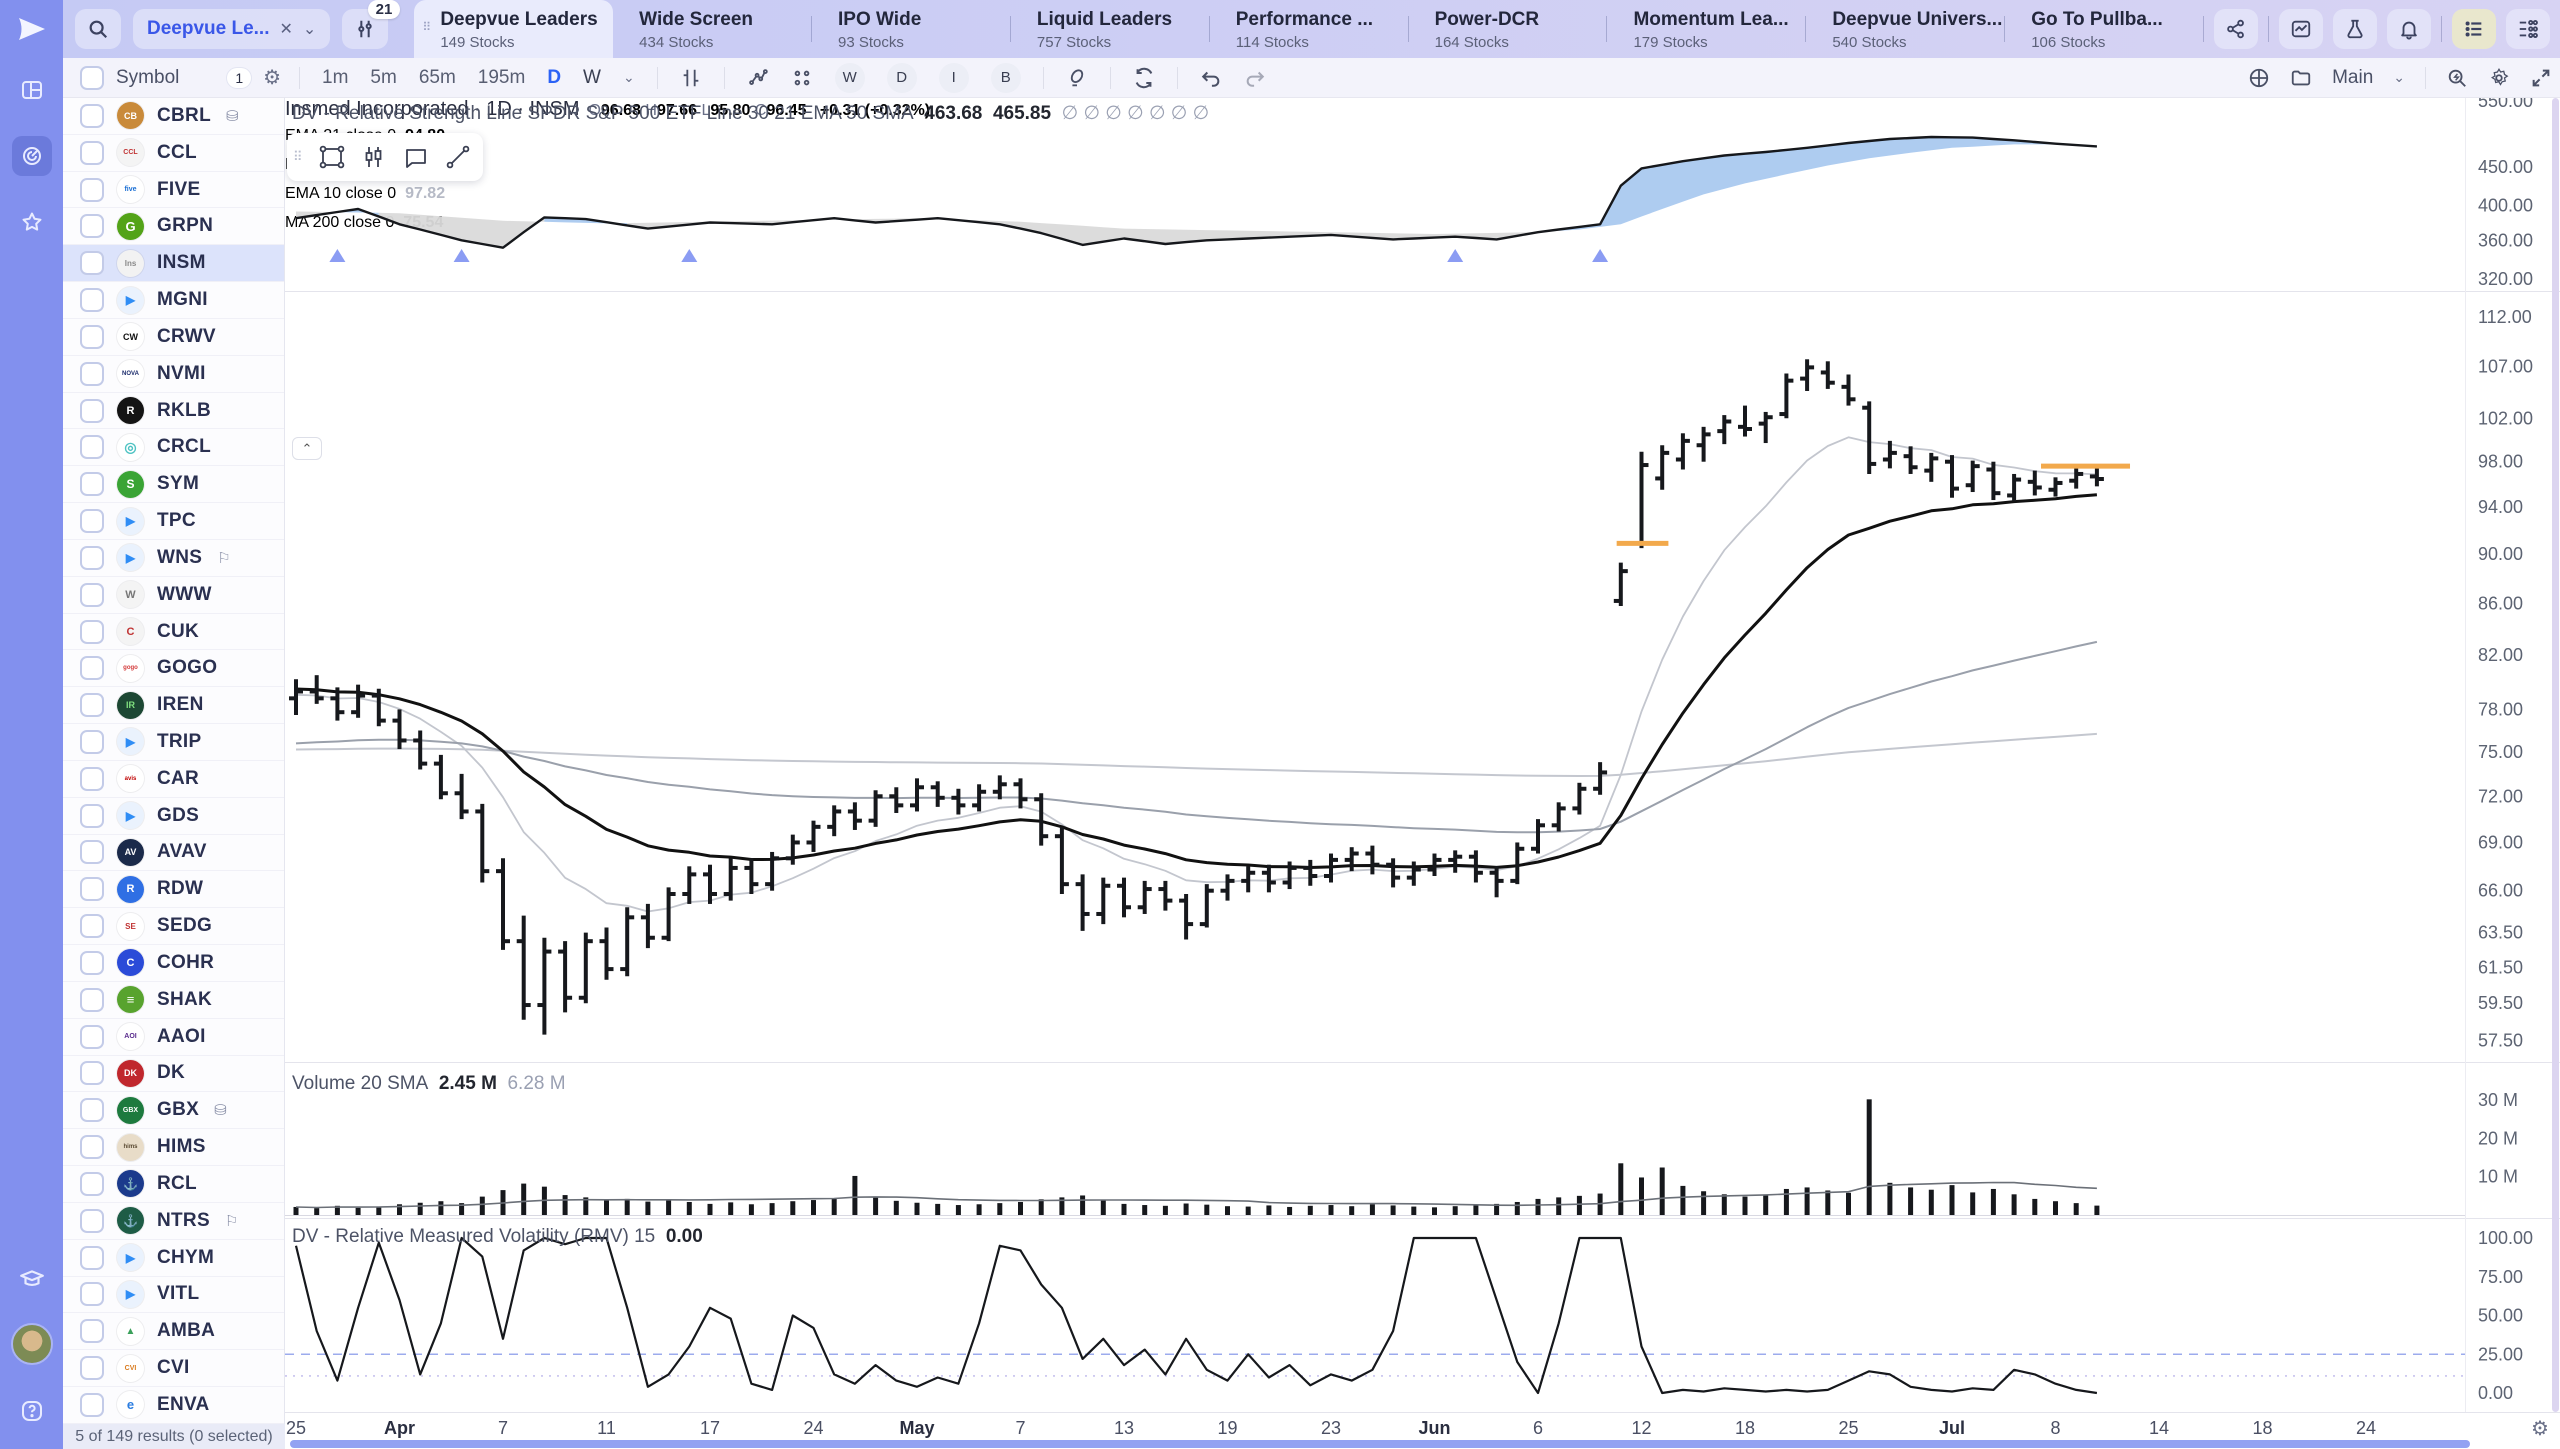 Image resolution: width=2560 pixels, height=1449 pixels. What do you see at coordinates (2399, 77) in the screenshot?
I see `layout-chevron-icon: ⌄` at bounding box center [2399, 77].